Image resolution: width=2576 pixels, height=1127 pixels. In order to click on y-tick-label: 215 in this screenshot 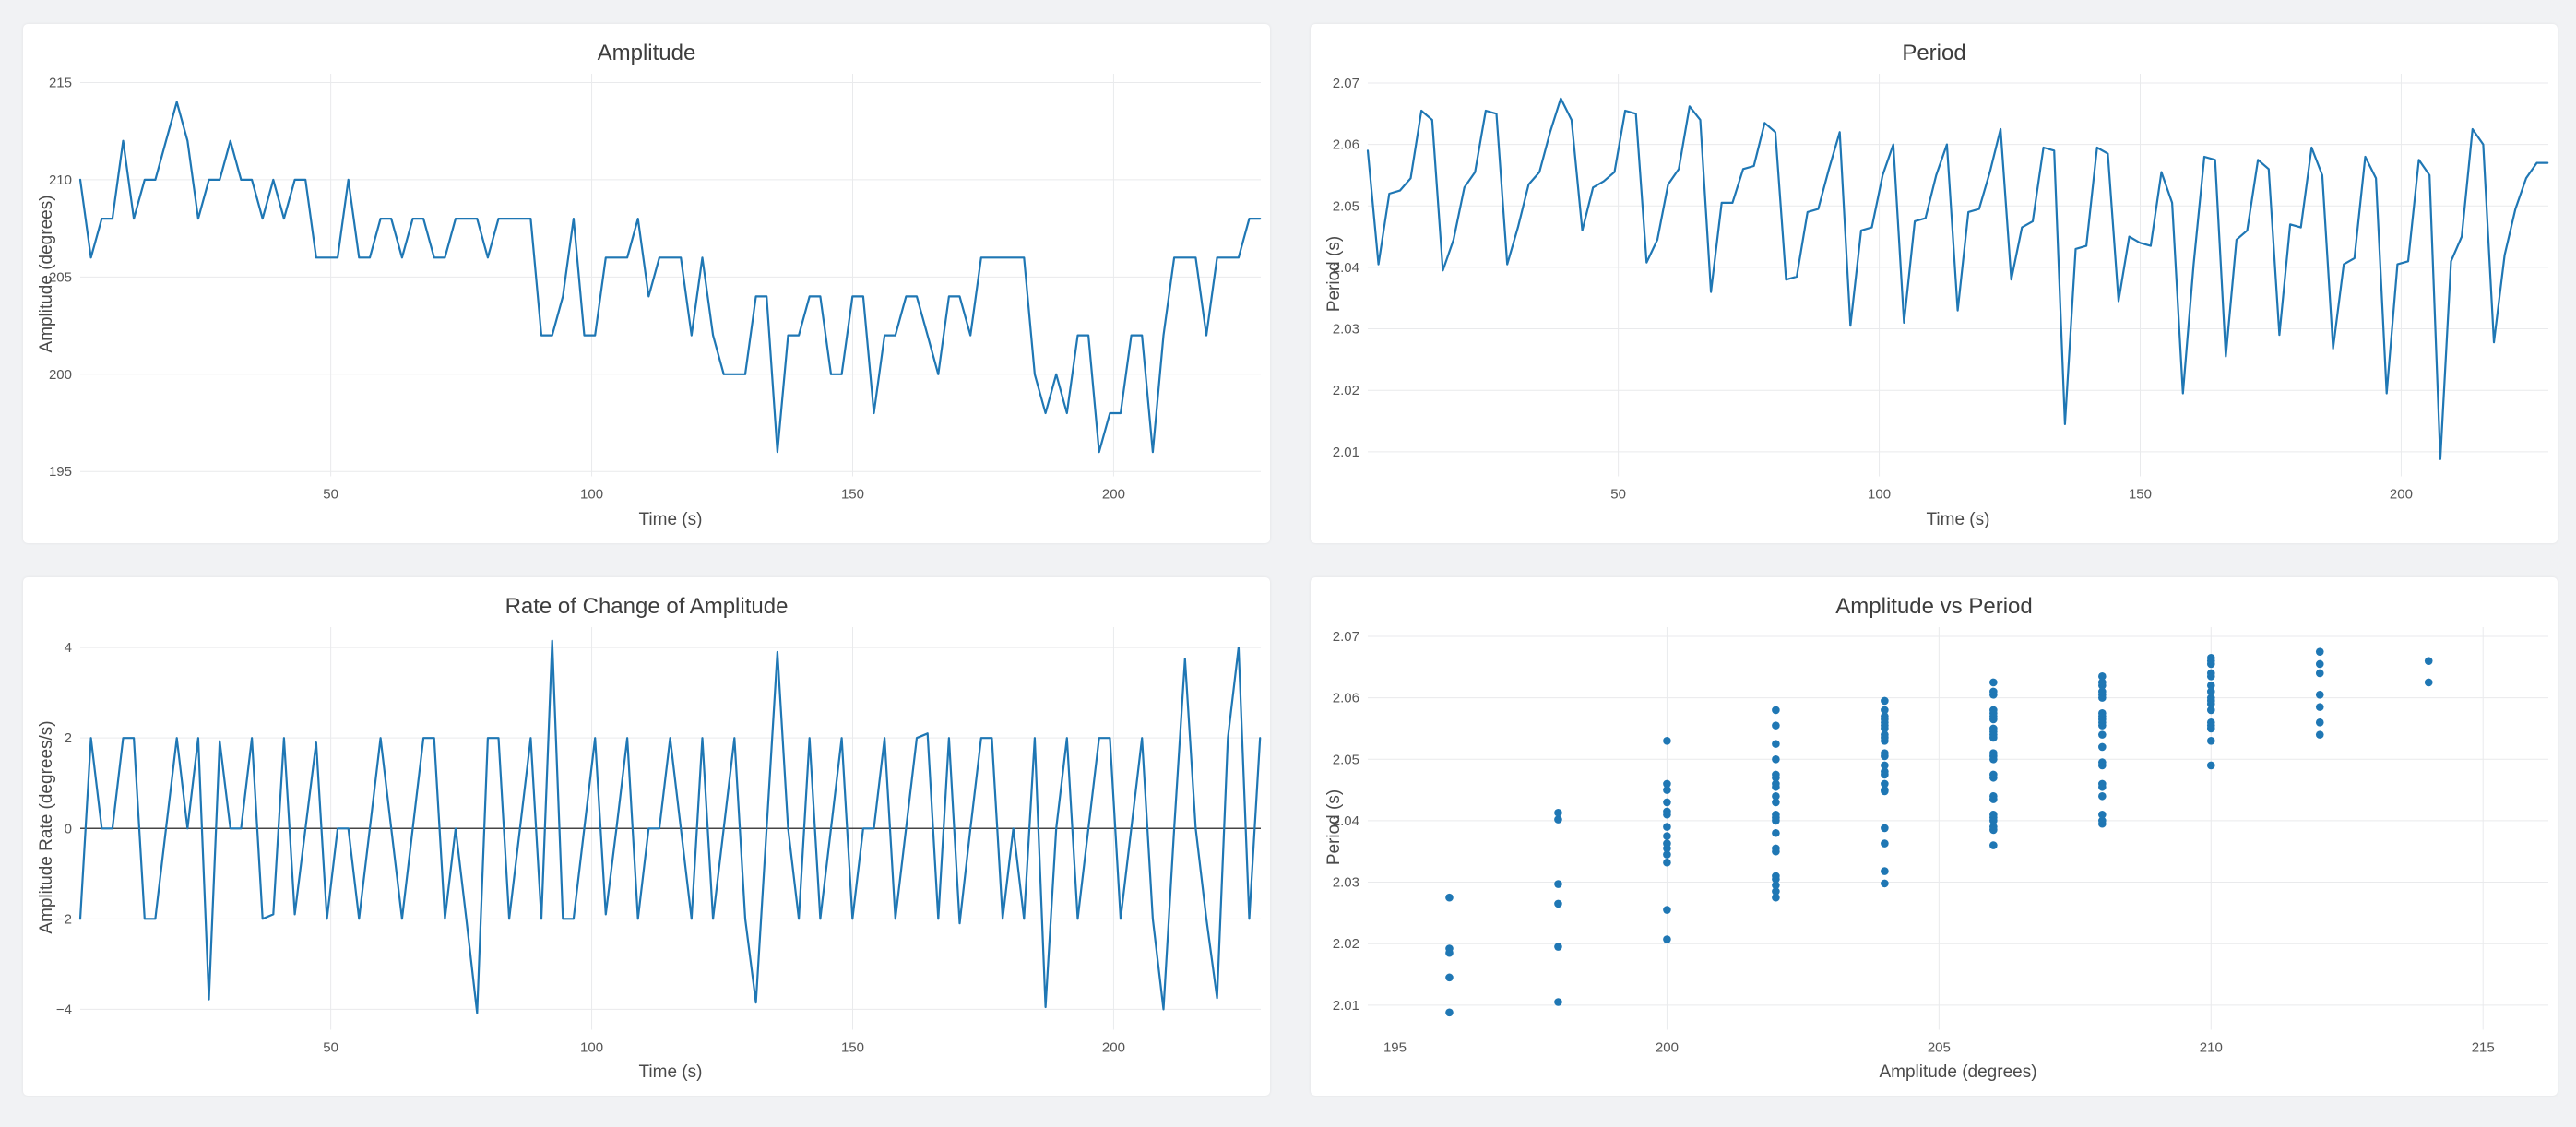, I will do `click(61, 82)`.